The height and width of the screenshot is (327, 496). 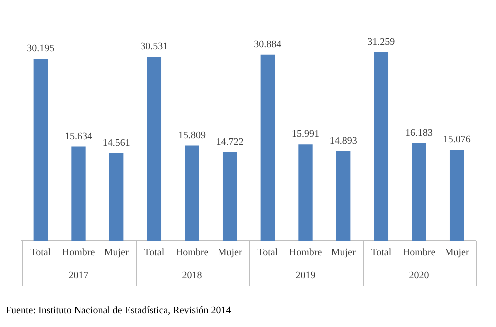 I want to click on data-label: 14.722, so click(x=230, y=142).